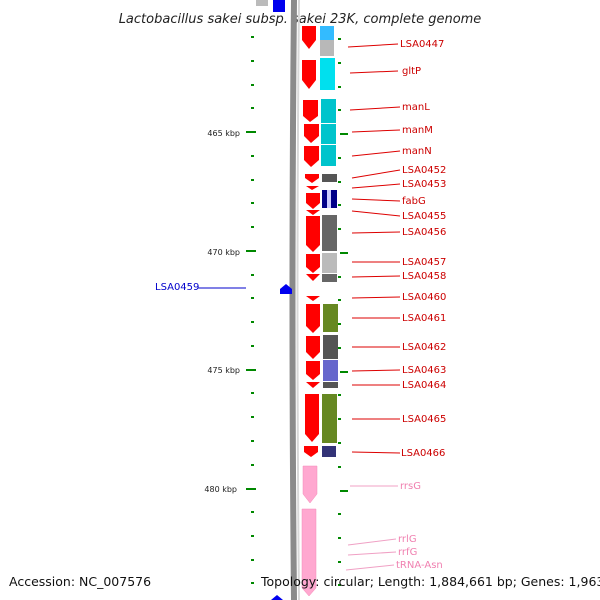 This screenshot has height=600, width=600. Describe the element at coordinates (419, 565) in the screenshot. I see `gene-label-trna-asn: tRNA-Asn` at that location.